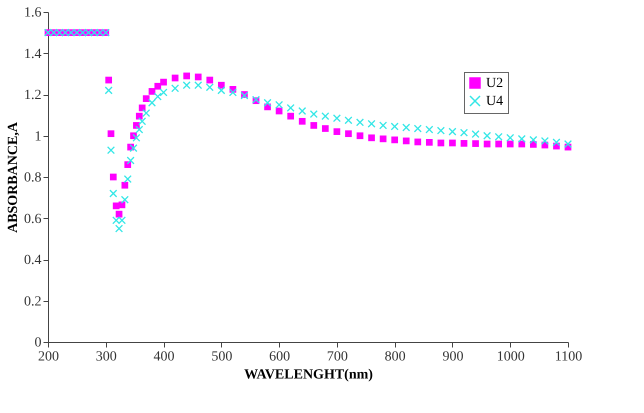 This screenshot has width=644, height=413. Describe the element at coordinates (33, 178) in the screenshot. I see `y-tick-label: 0.8` at that location.